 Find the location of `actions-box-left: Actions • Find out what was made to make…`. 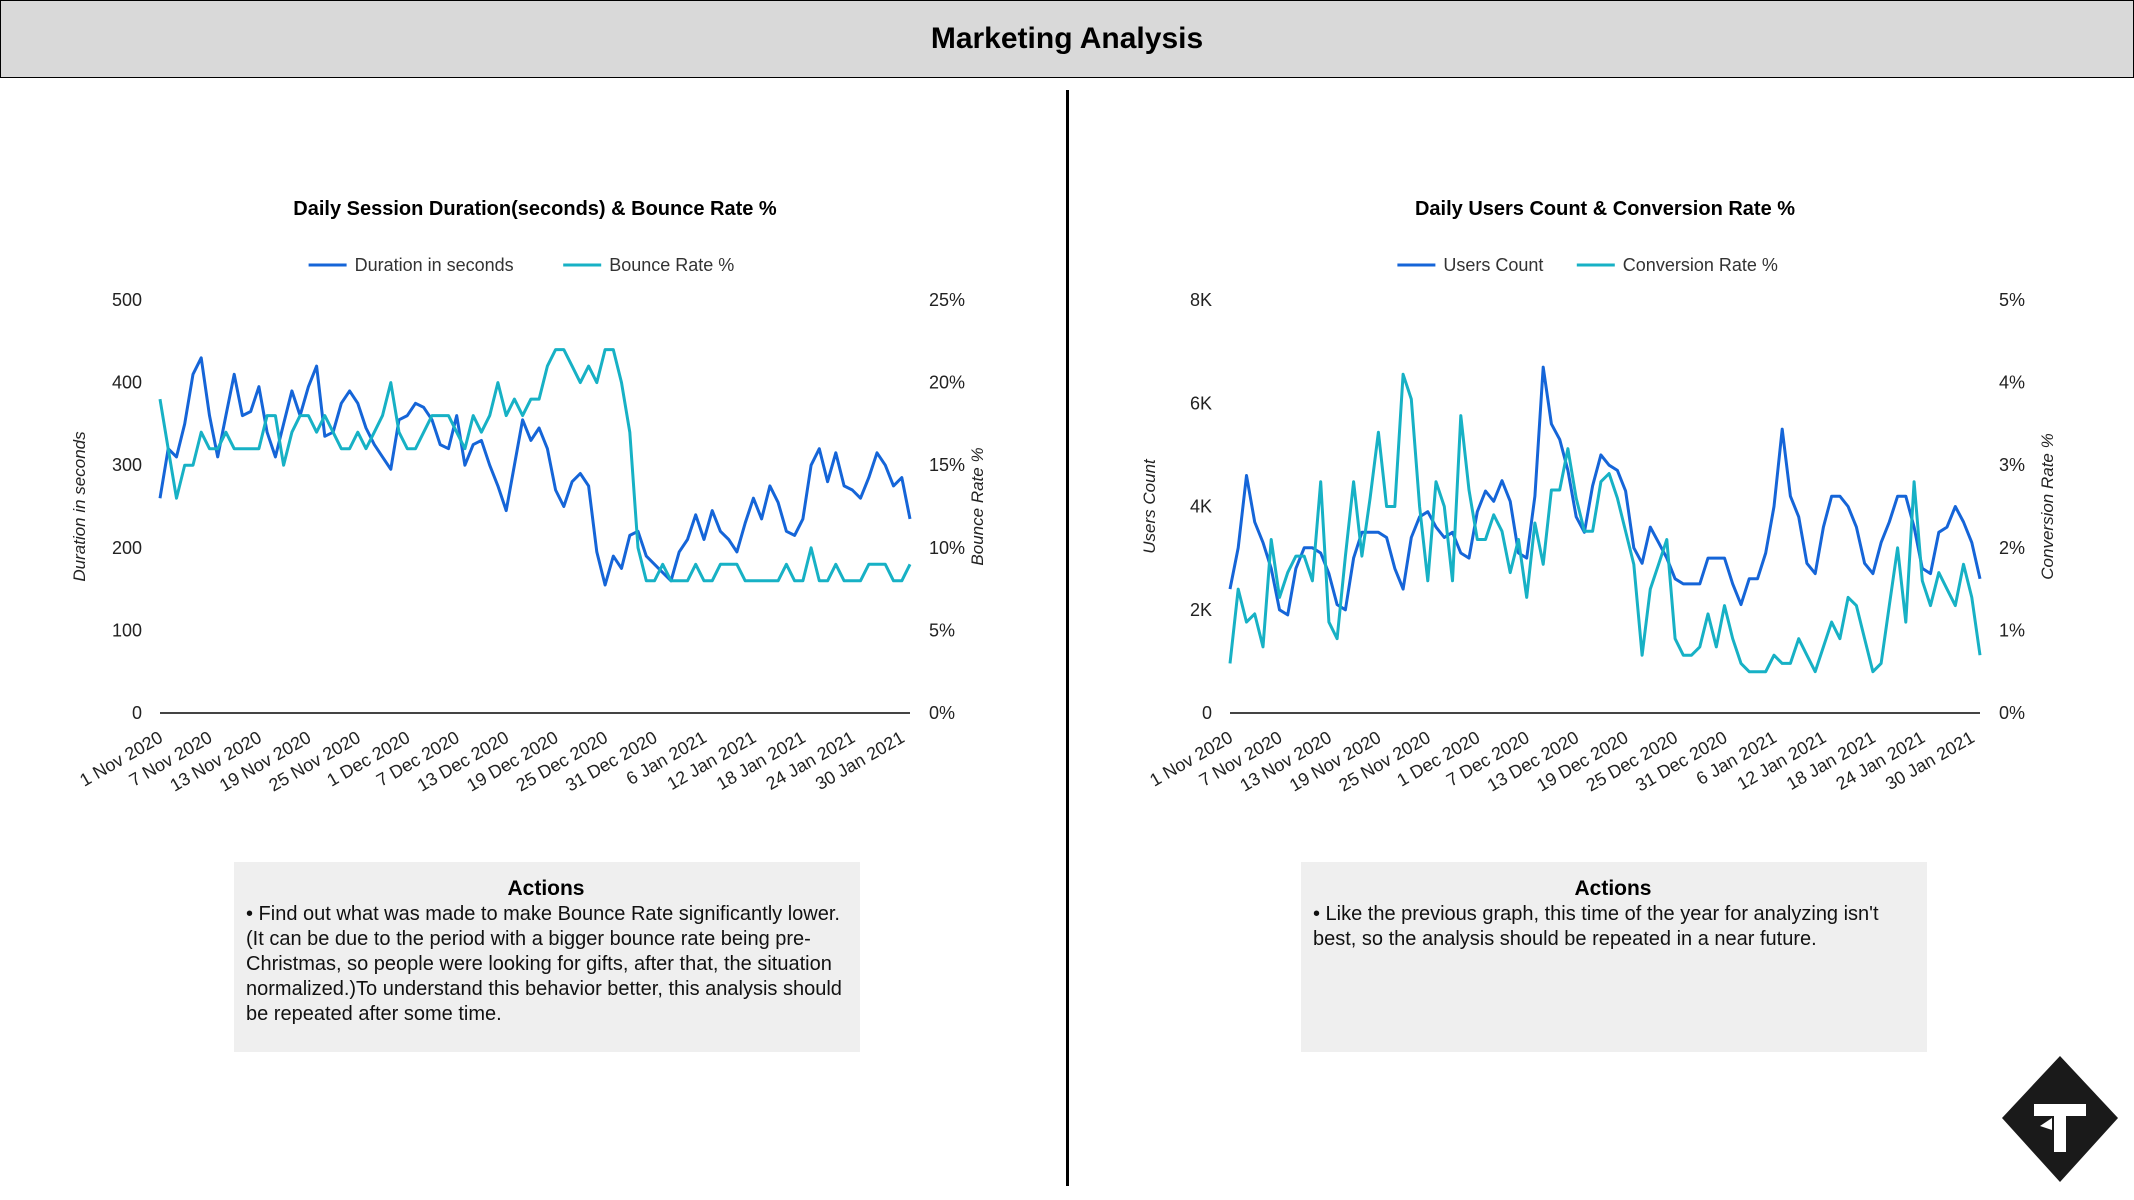

actions-box-left: Actions • Find out what was made to make… is located at coordinates (547, 957).